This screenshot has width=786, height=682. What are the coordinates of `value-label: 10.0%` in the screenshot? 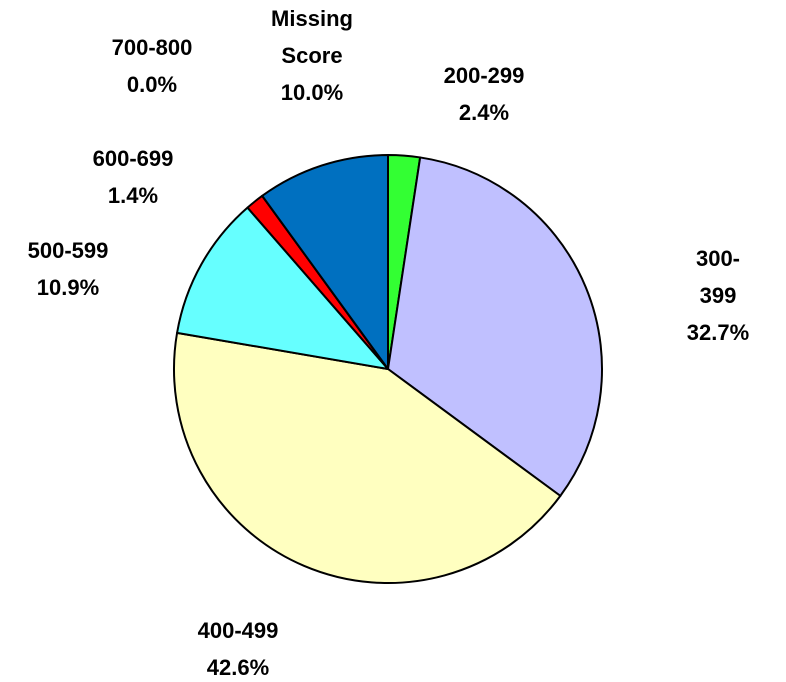 It's located at (312, 92).